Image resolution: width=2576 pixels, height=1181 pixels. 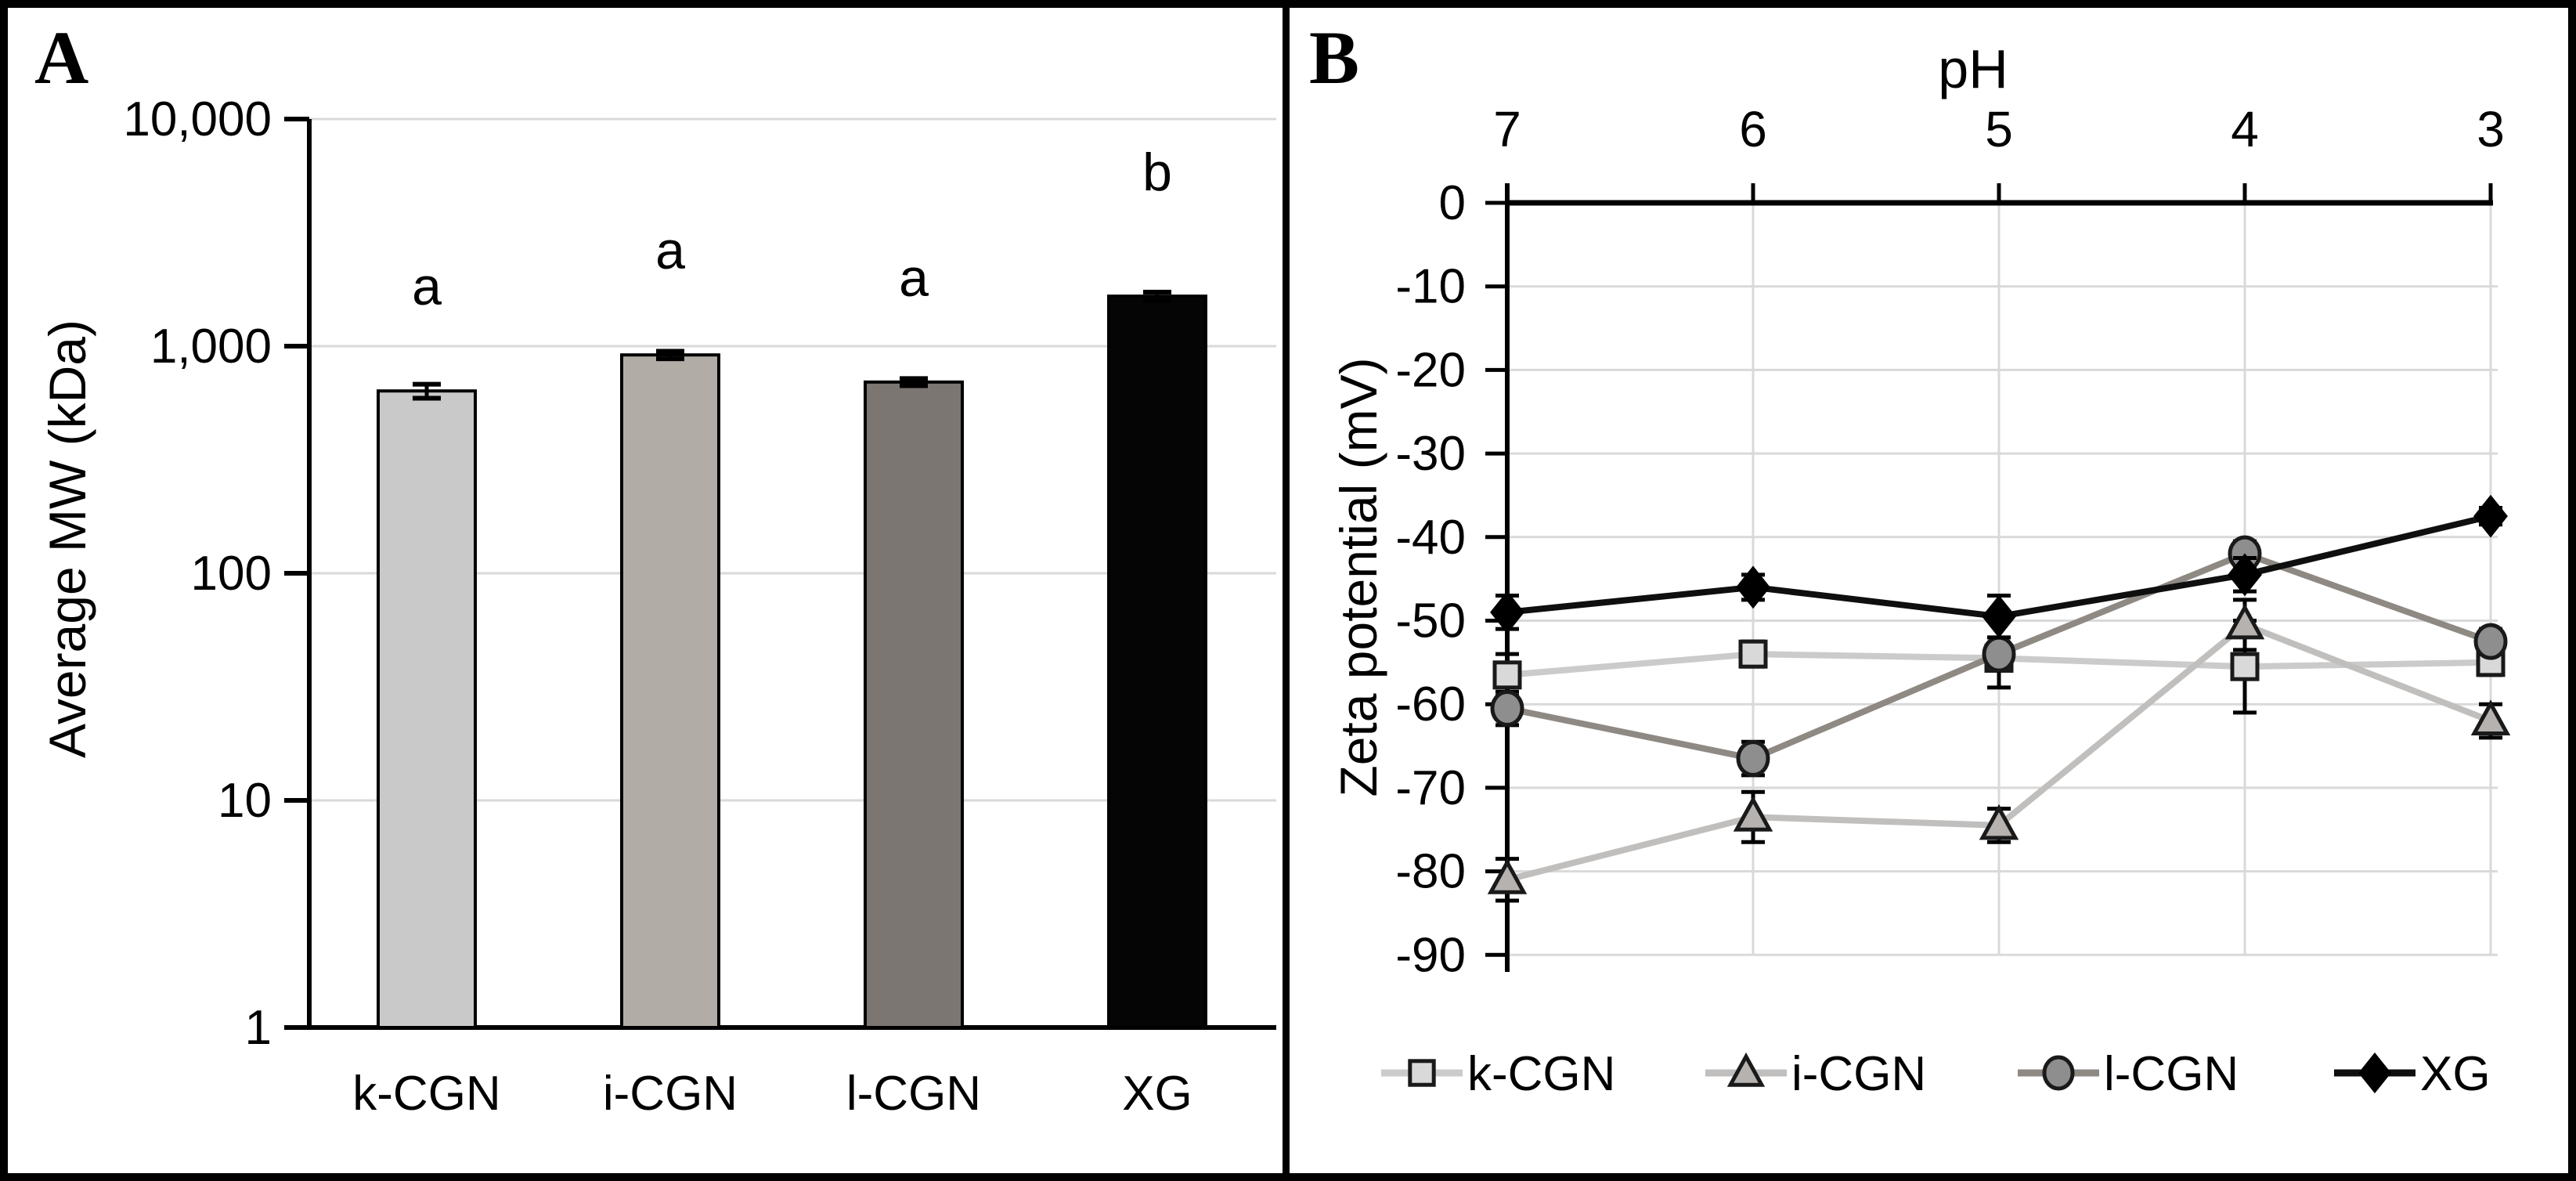 I want to click on panel-b-xtick-label: 6, so click(x=1753, y=129).